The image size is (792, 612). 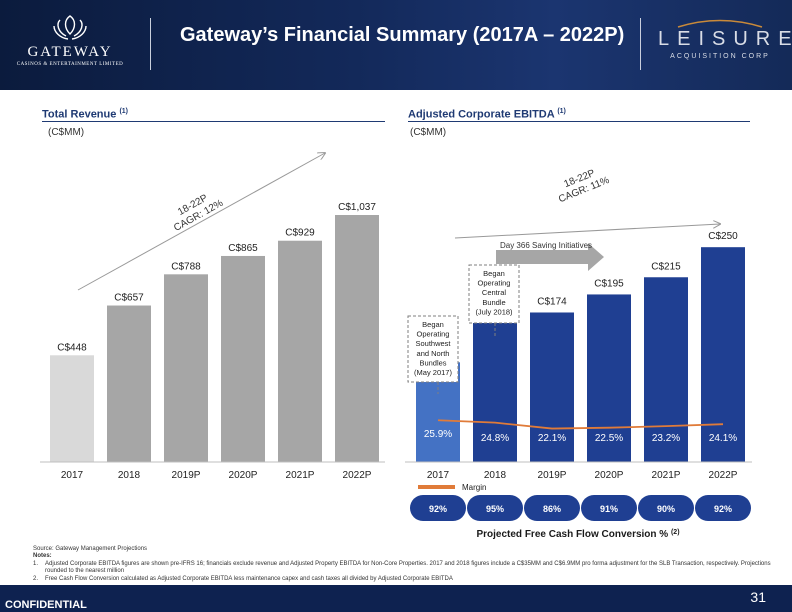 I want to click on gateway-emblem-icon, so click(x=70, y=27).